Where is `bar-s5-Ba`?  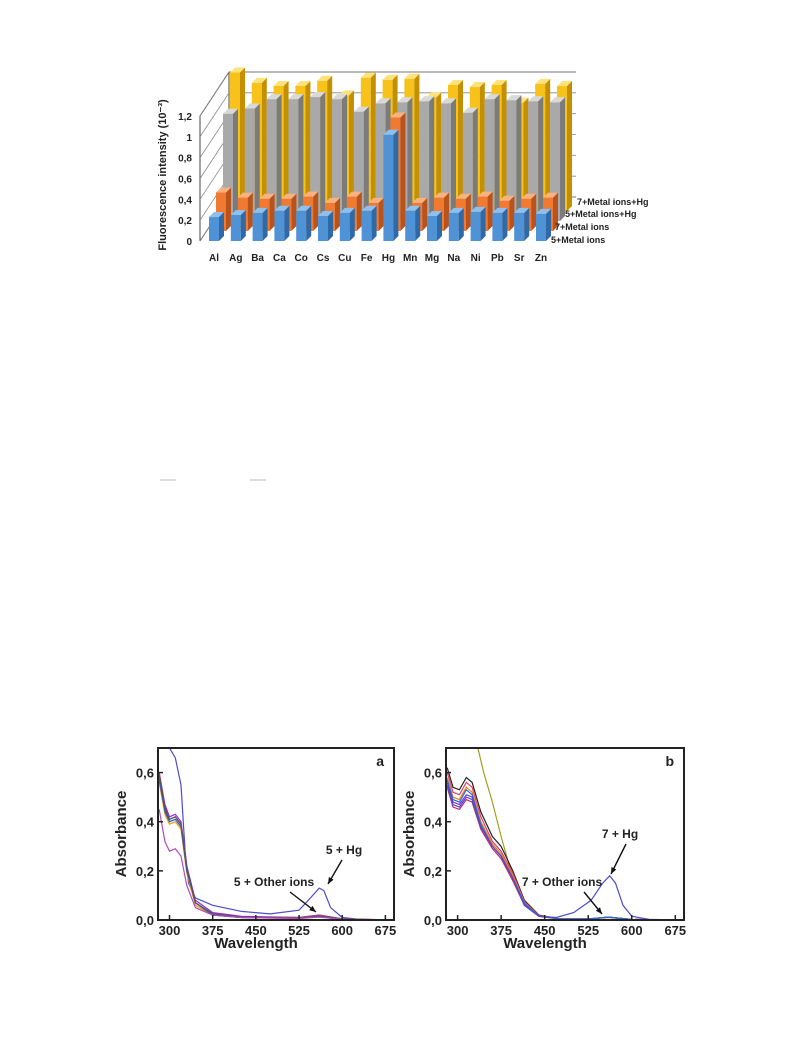 bar-s5-Ba is located at coordinates (260, 224).